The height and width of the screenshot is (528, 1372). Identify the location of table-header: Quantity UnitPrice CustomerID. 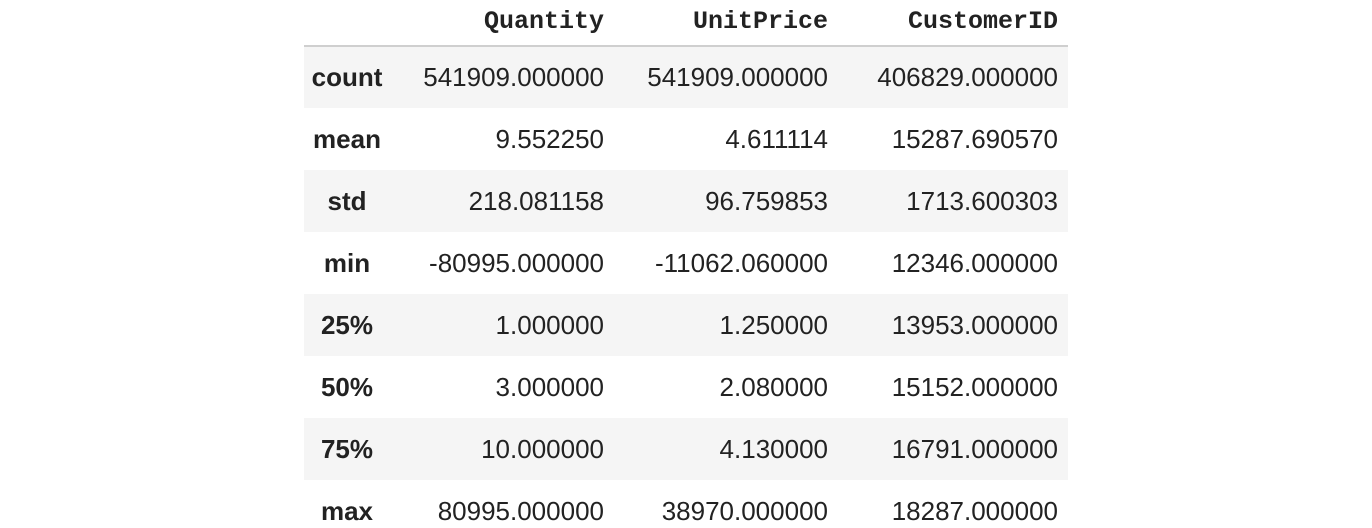
(686, 23).